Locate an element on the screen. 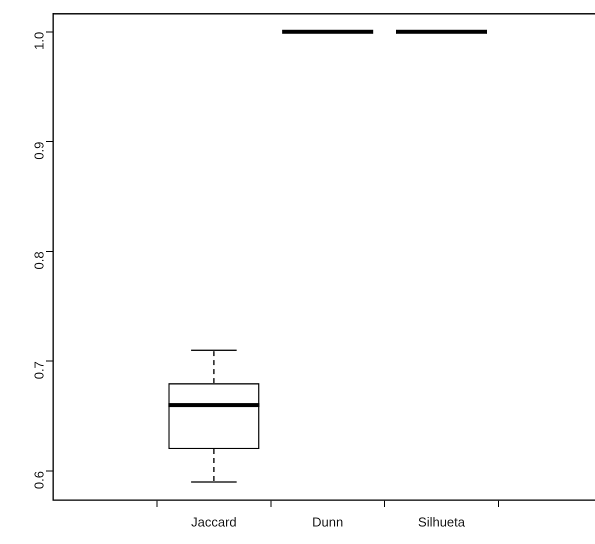 The width and height of the screenshot is (595, 544). y-tick-label: 0.9 is located at coordinates (39, 151).